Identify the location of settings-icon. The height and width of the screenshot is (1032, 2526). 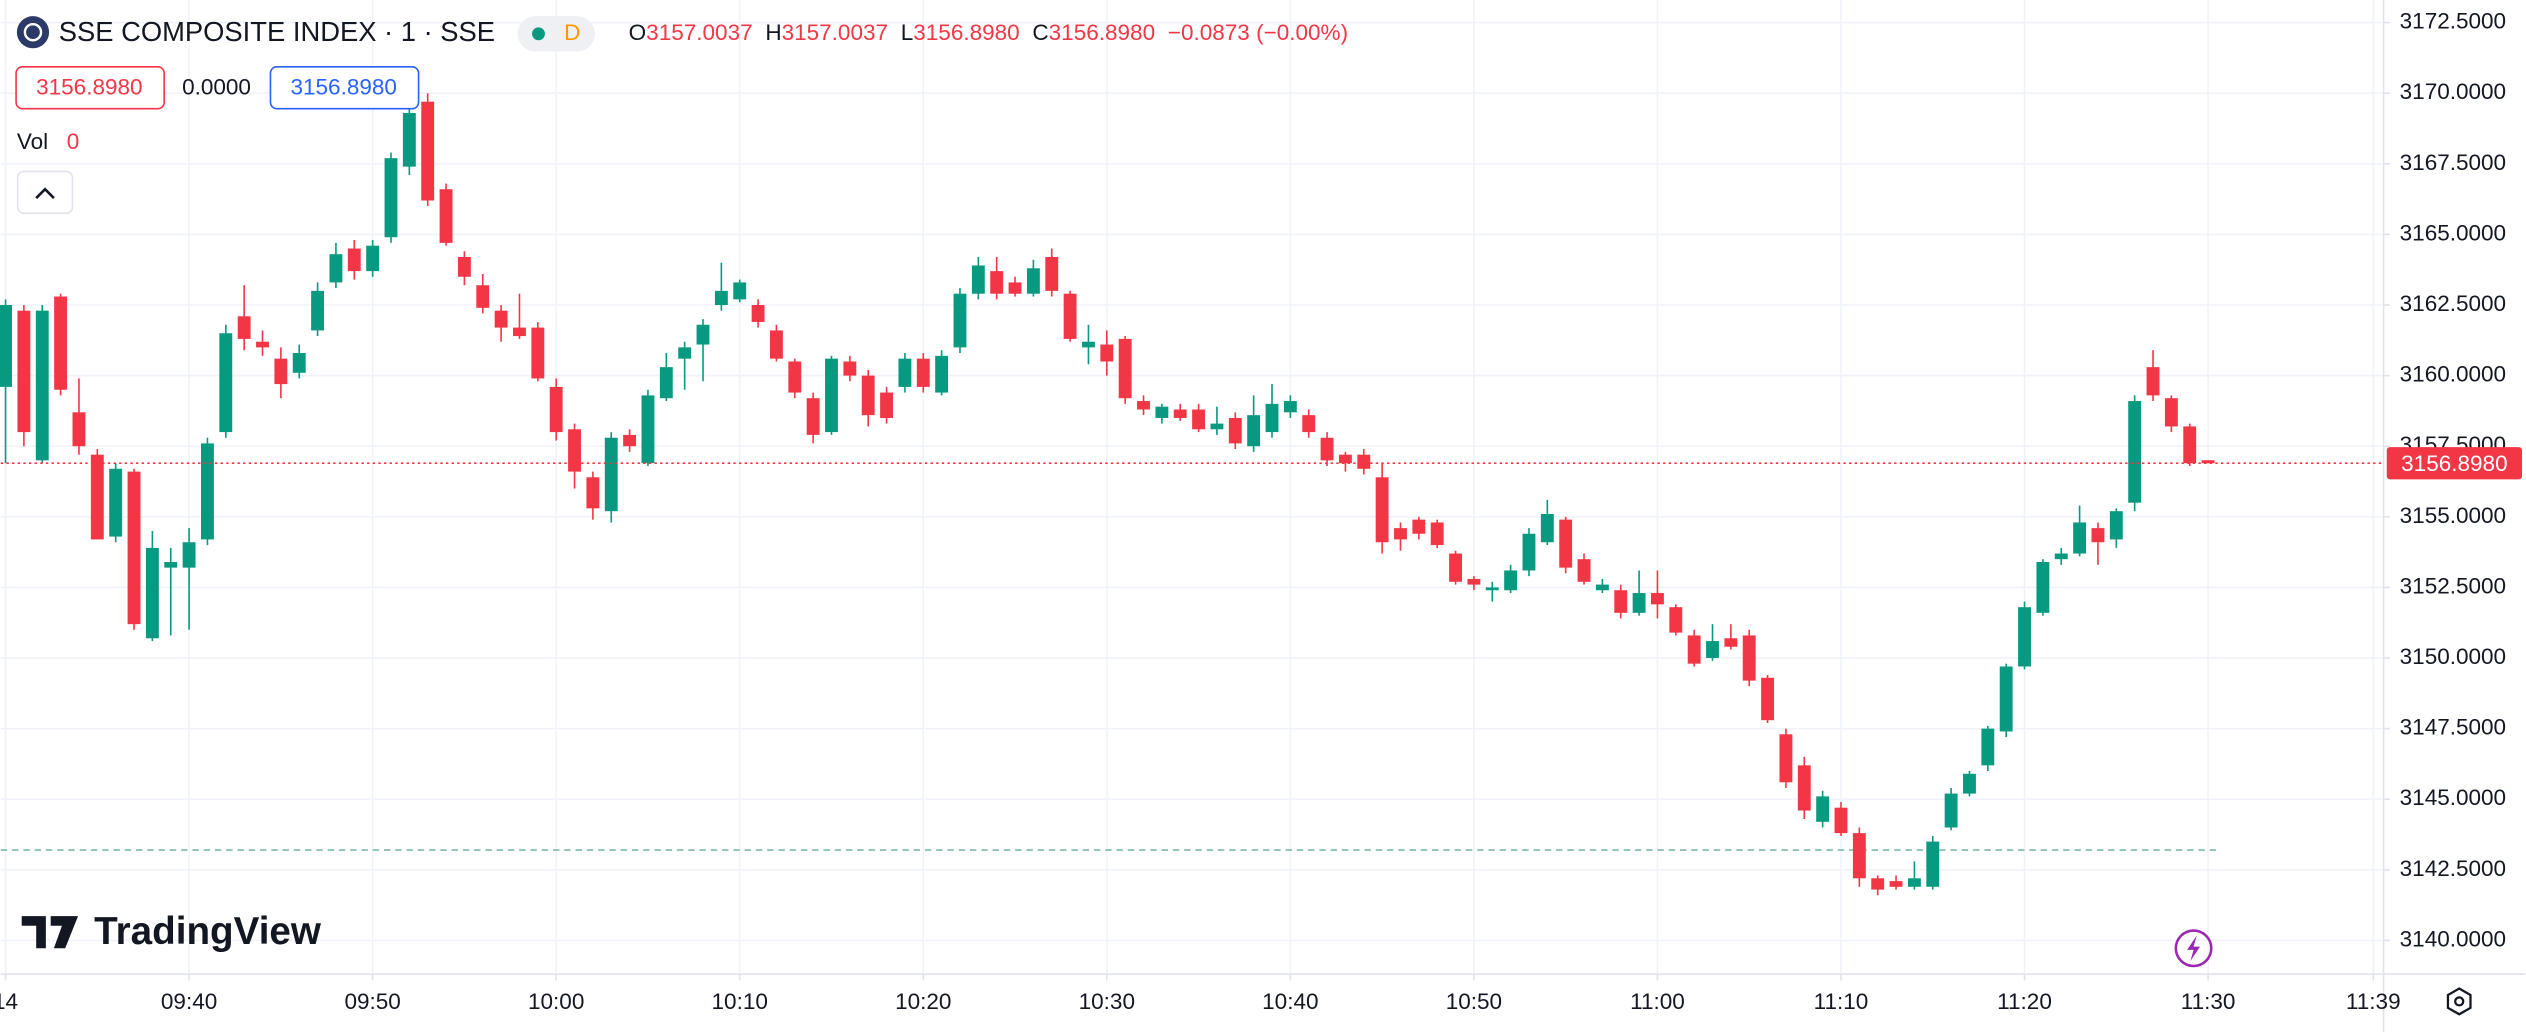
(2459, 1001).